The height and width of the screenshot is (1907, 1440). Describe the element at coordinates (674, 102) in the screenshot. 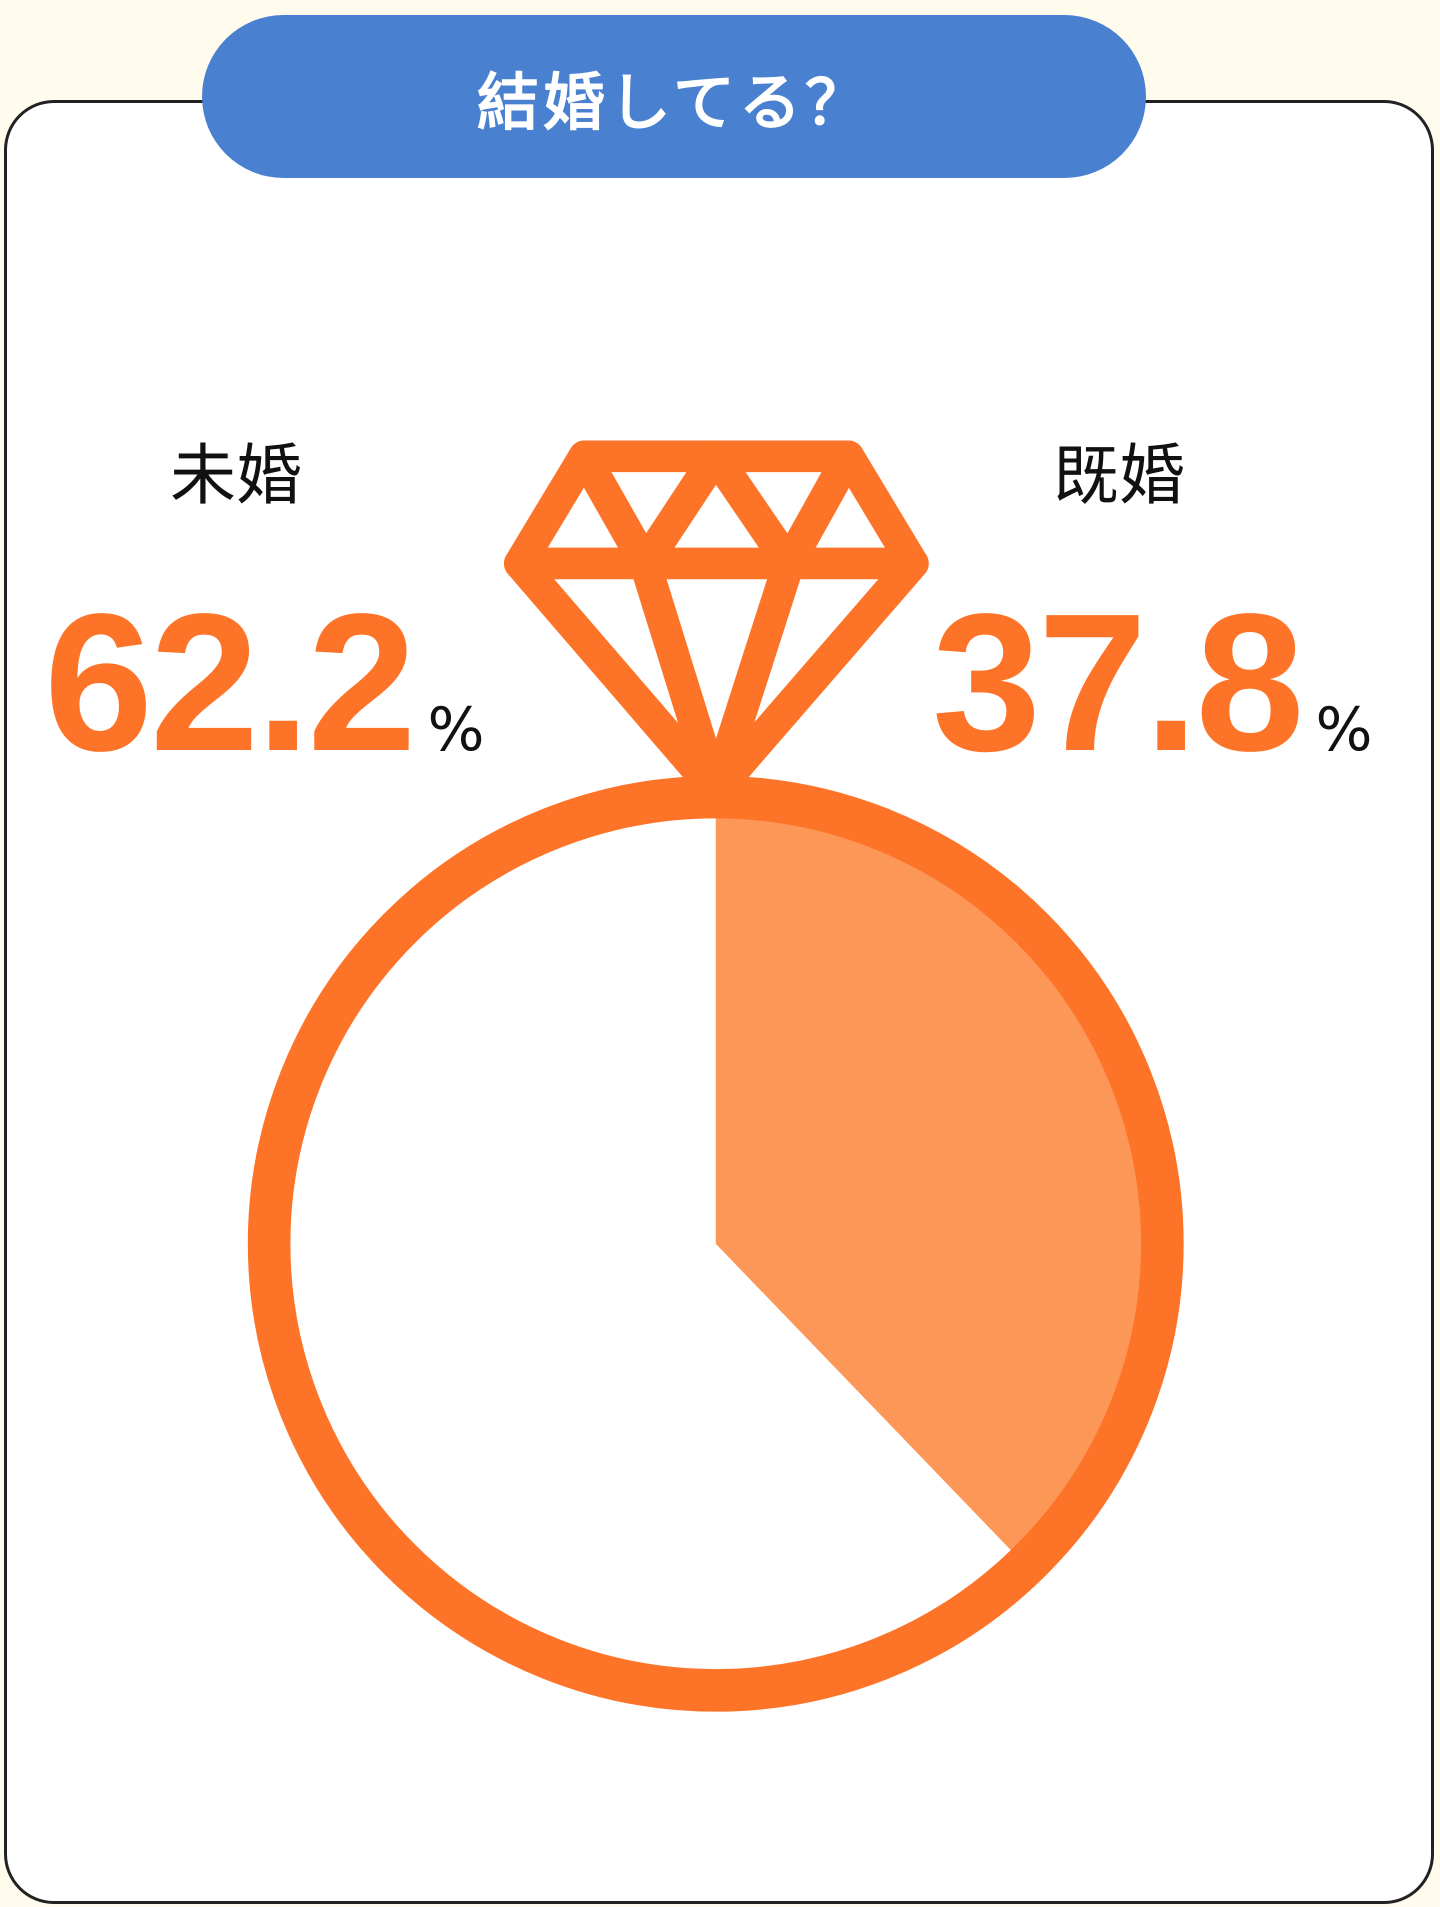

I see `chart-title: 結婚してる？` at that location.